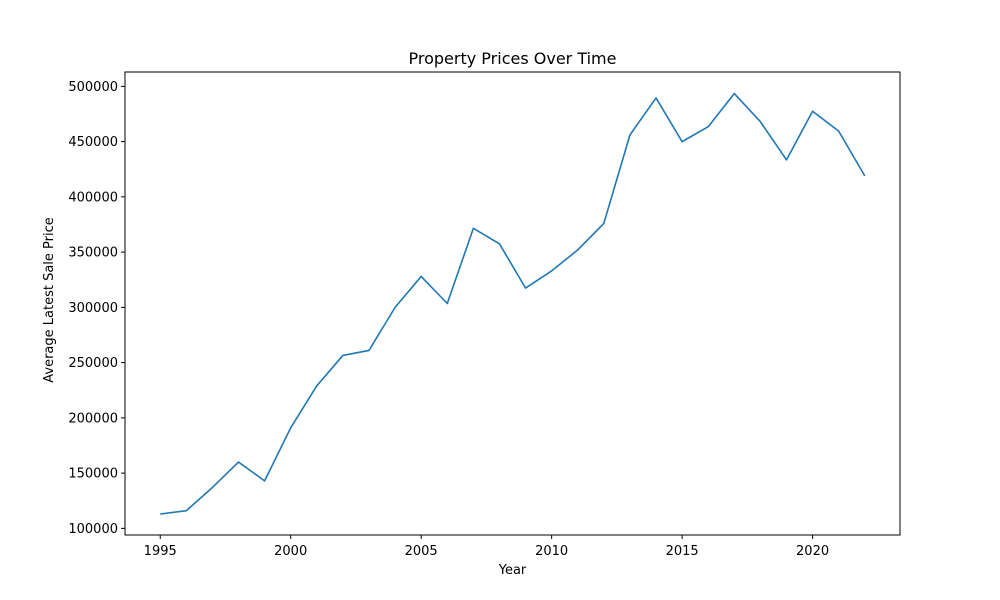 The height and width of the screenshot is (600, 1000). Describe the element at coordinates (290, 551) in the screenshot. I see `x-tick-label: 2000` at that location.